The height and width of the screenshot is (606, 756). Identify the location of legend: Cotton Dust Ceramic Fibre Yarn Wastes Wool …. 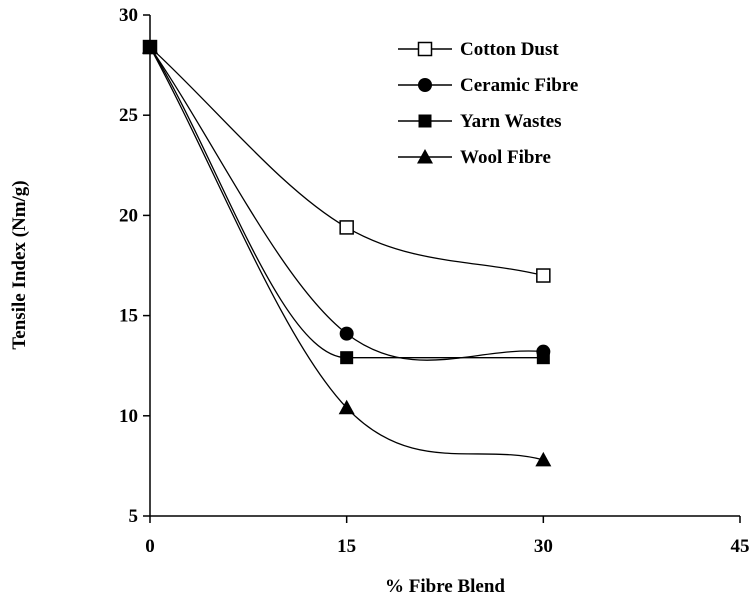
(488, 103).